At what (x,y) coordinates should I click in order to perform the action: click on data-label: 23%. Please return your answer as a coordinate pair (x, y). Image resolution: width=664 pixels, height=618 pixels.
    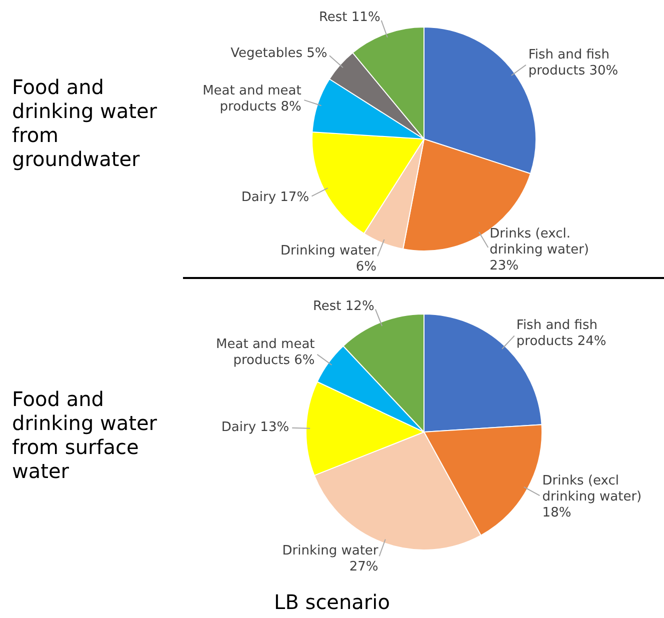
    Looking at the image, I should click on (504, 266).